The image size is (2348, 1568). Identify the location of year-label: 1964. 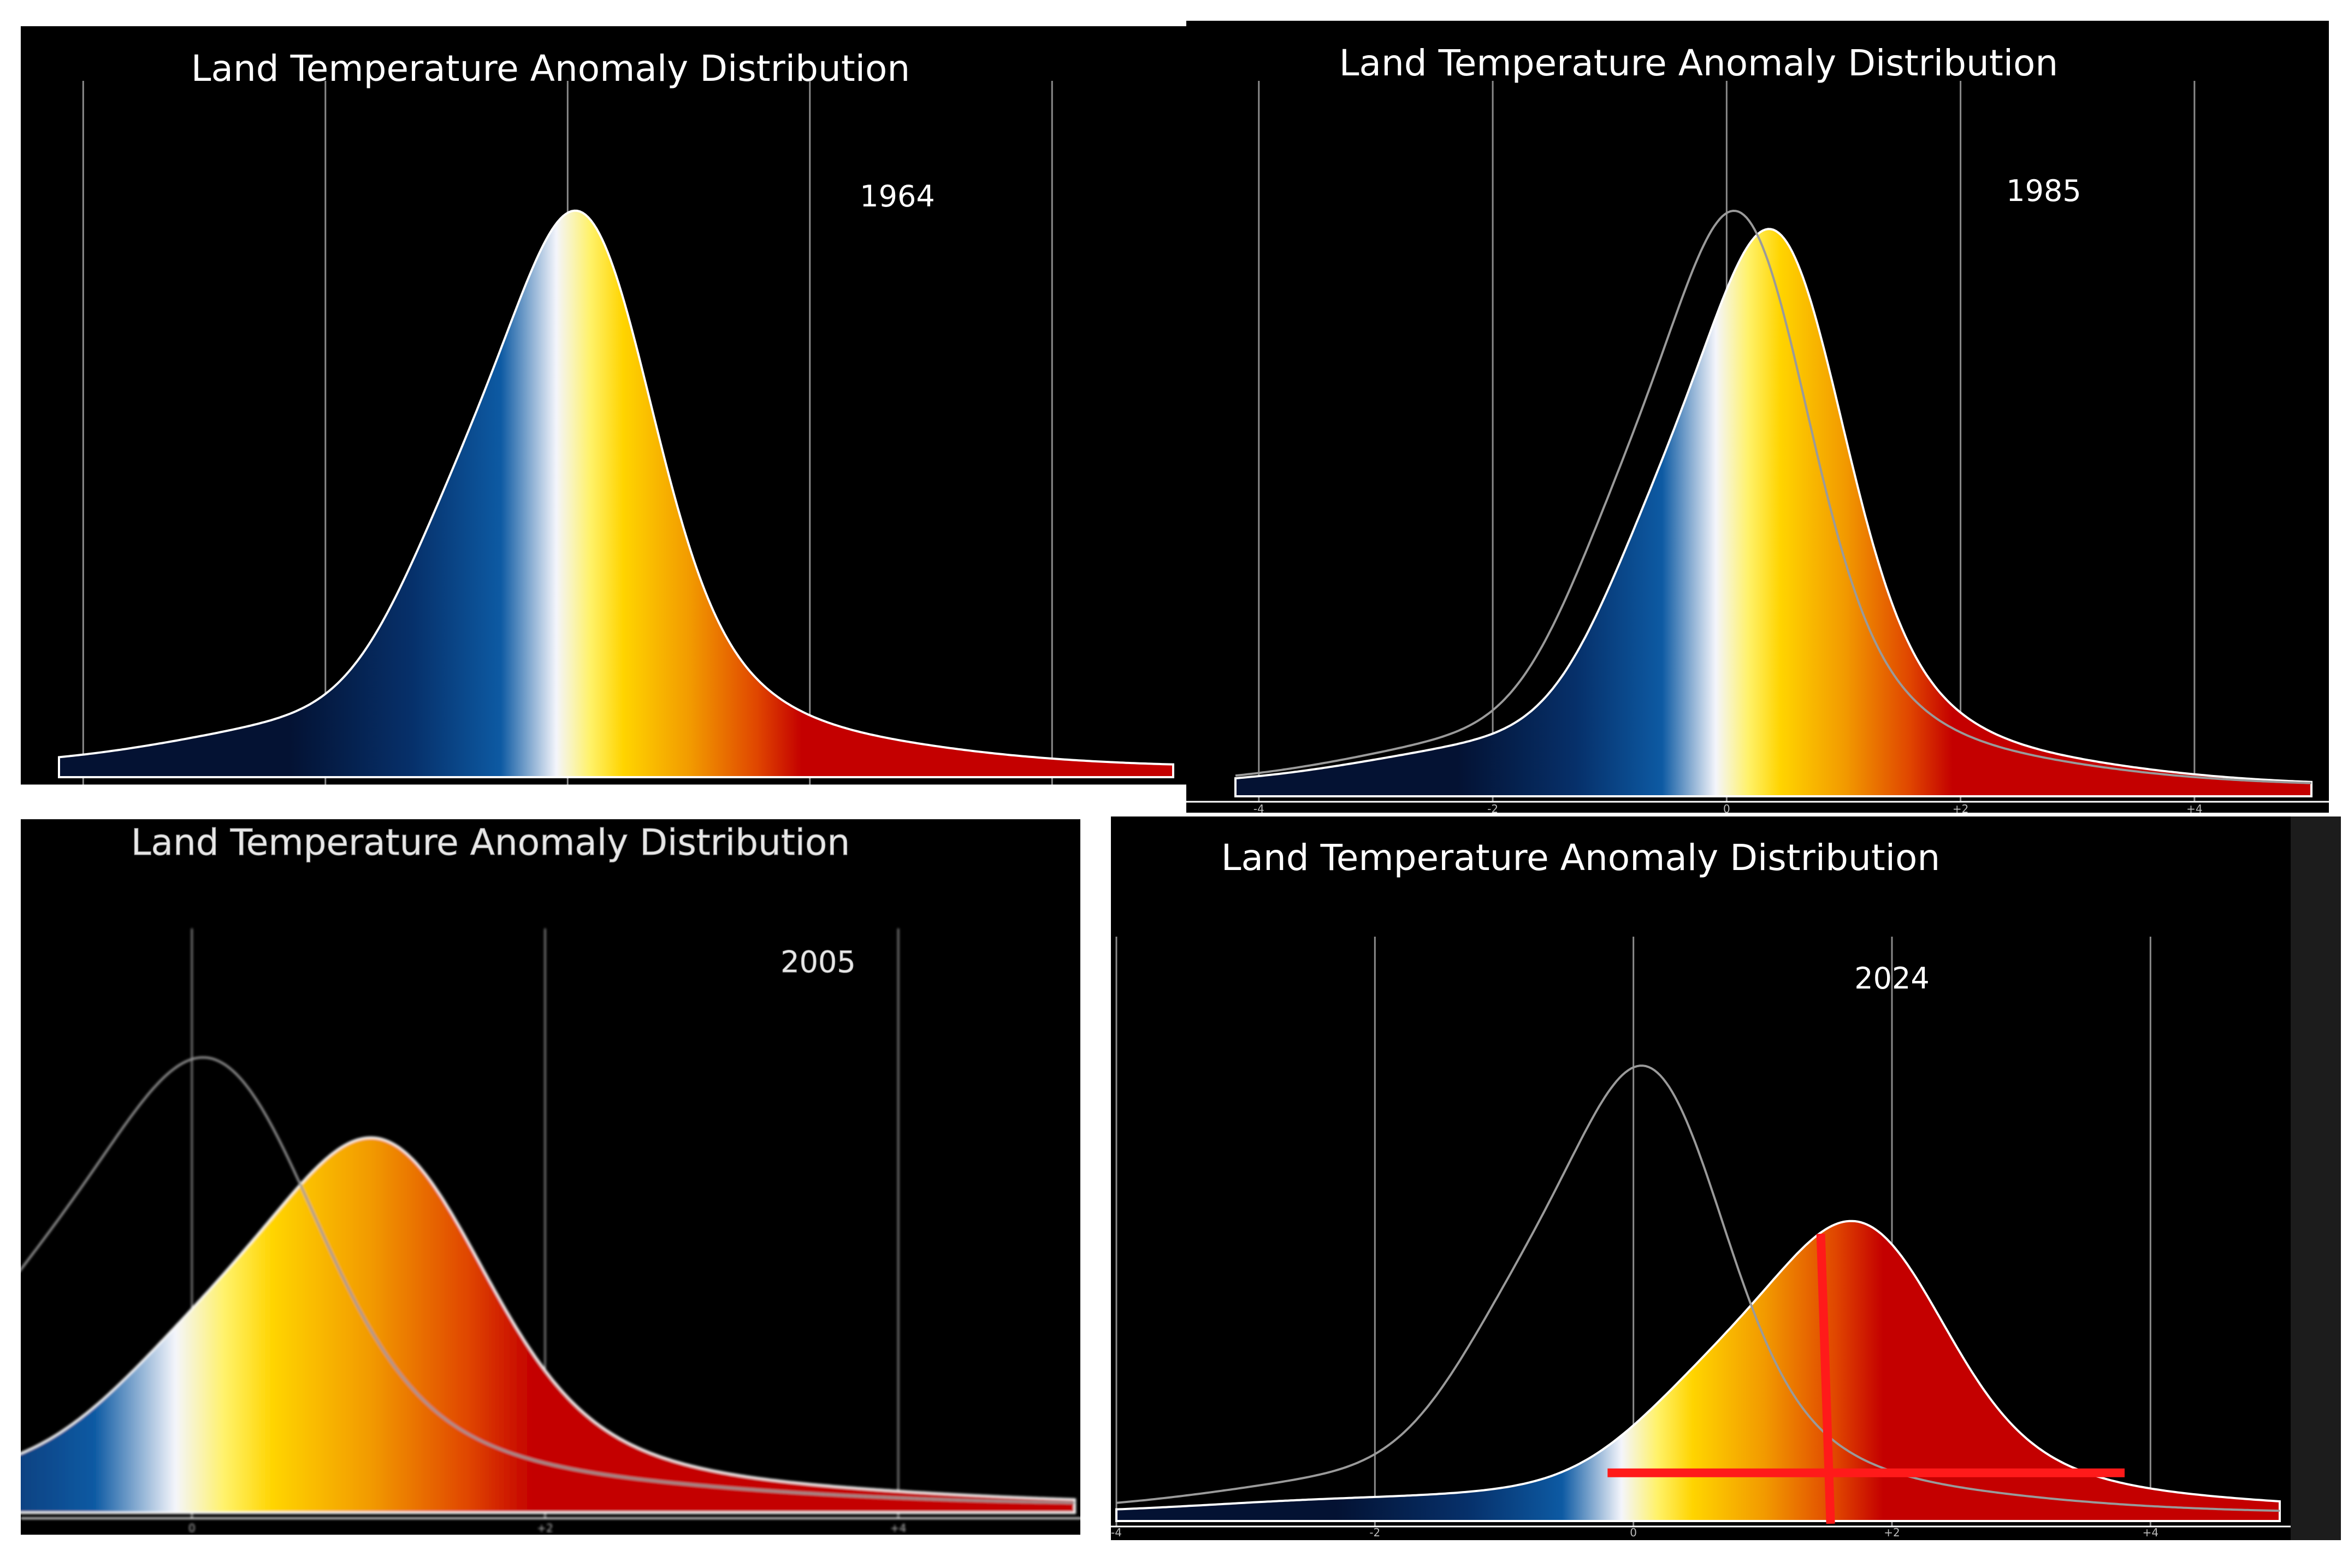
(897, 196).